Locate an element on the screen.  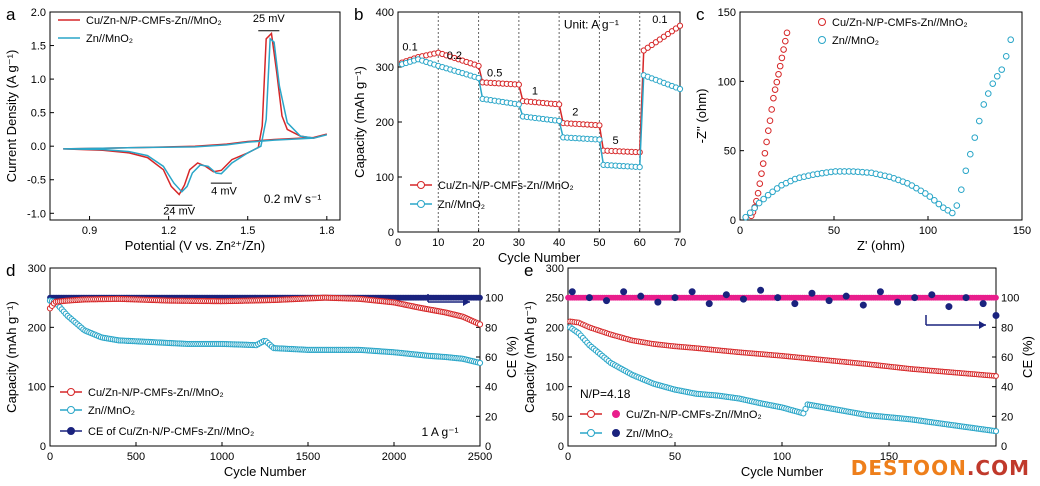
x-tick-label: 0 is located at coordinates (568, 457).